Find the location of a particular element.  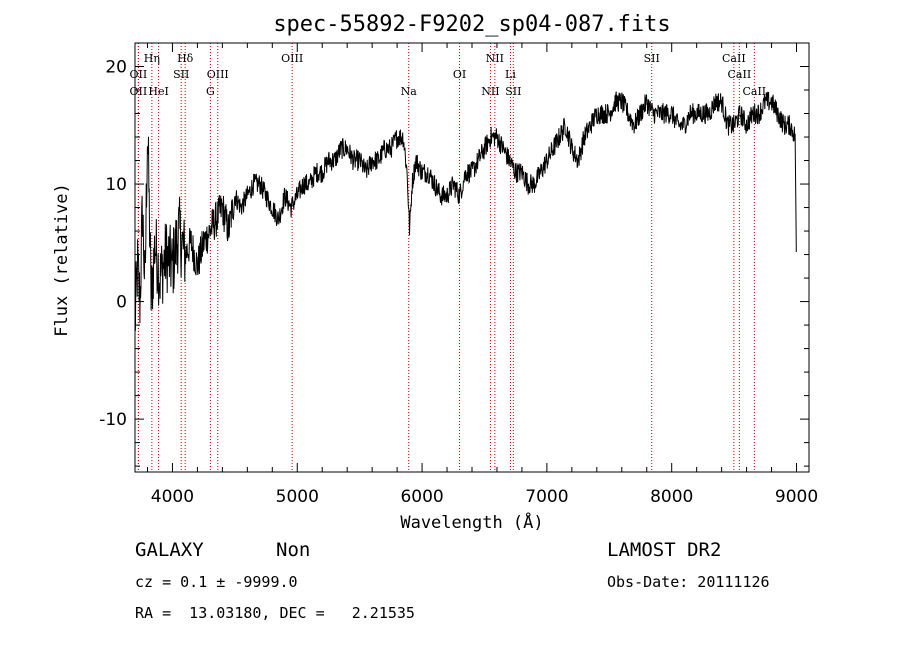

x-axis-label: Wavelength (Å) is located at coordinates (471, 522).